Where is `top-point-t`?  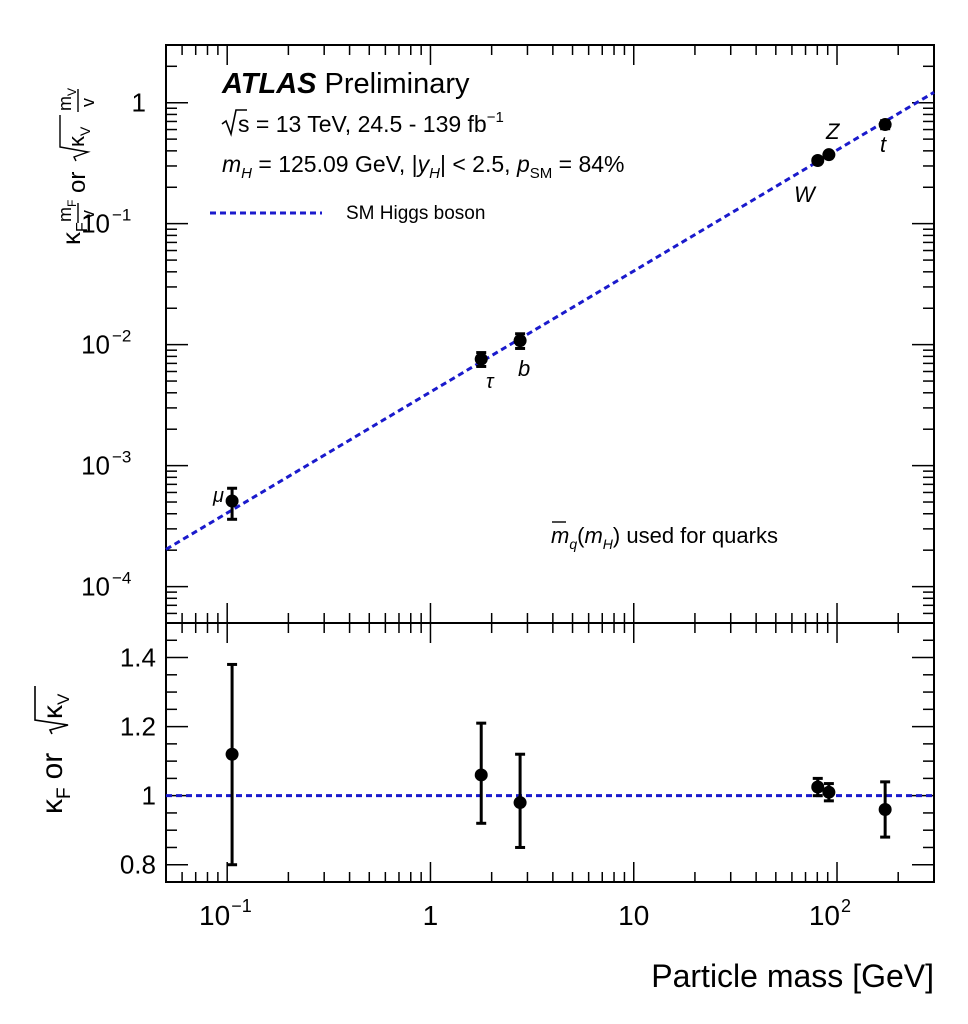 top-point-t is located at coordinates (885, 125).